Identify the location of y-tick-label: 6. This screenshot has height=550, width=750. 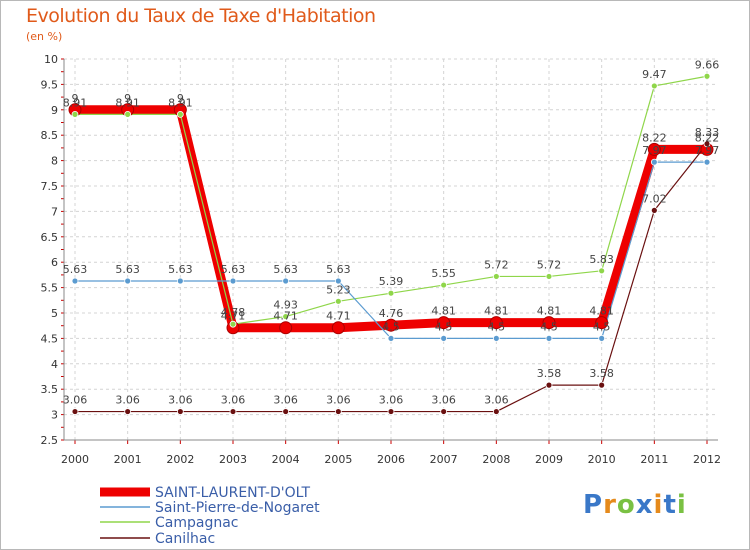
(54, 262).